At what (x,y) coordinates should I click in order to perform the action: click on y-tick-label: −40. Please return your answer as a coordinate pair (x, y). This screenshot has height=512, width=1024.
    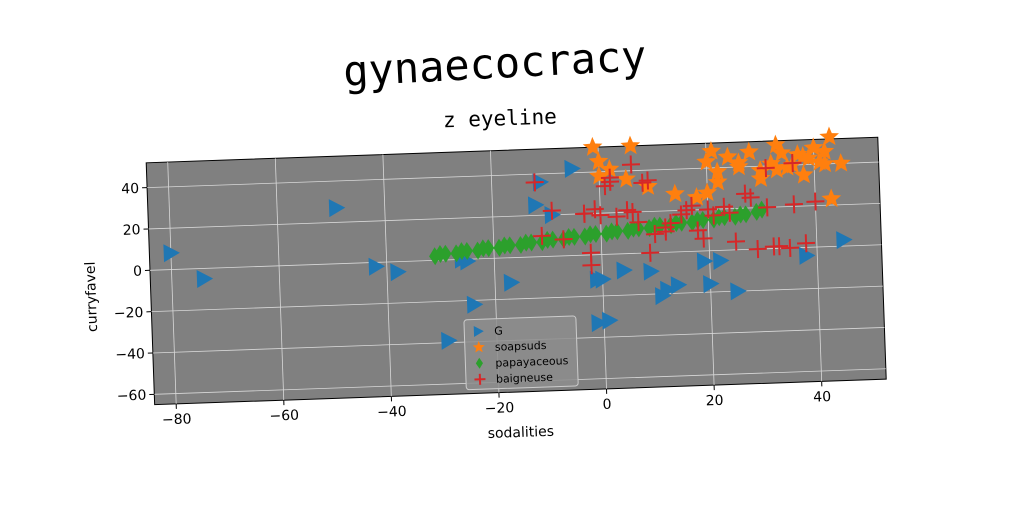
    Looking at the image, I should click on (130, 354).